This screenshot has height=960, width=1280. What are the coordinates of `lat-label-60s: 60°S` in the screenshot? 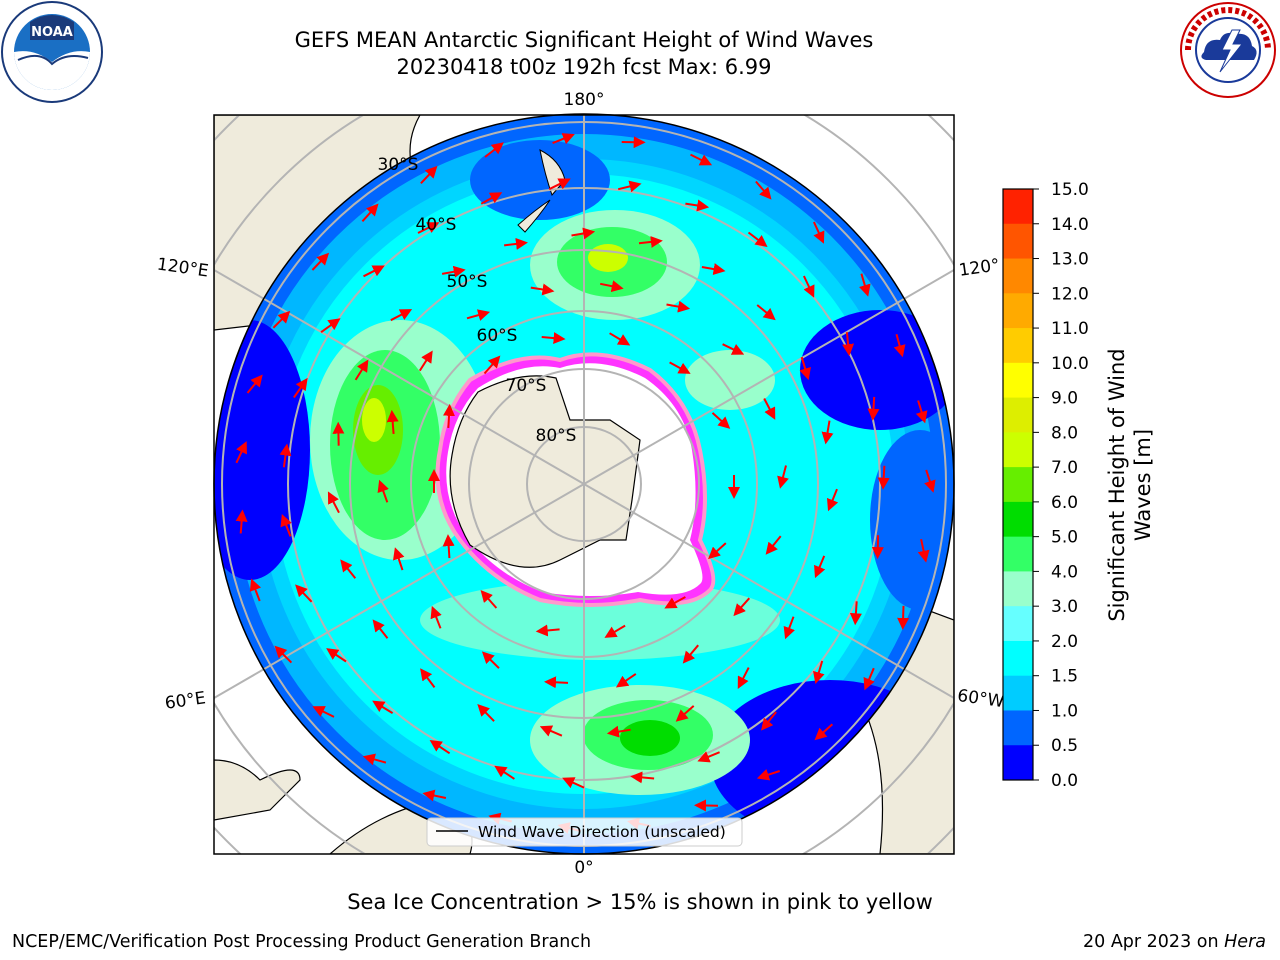 It's located at (497, 336).